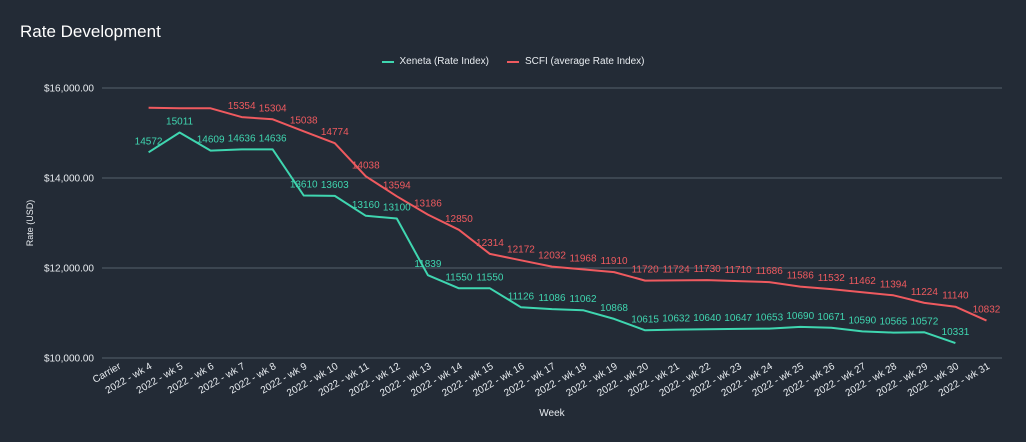  What do you see at coordinates (987, 310) in the screenshot?
I see `data-label-scfi: 10832` at bounding box center [987, 310].